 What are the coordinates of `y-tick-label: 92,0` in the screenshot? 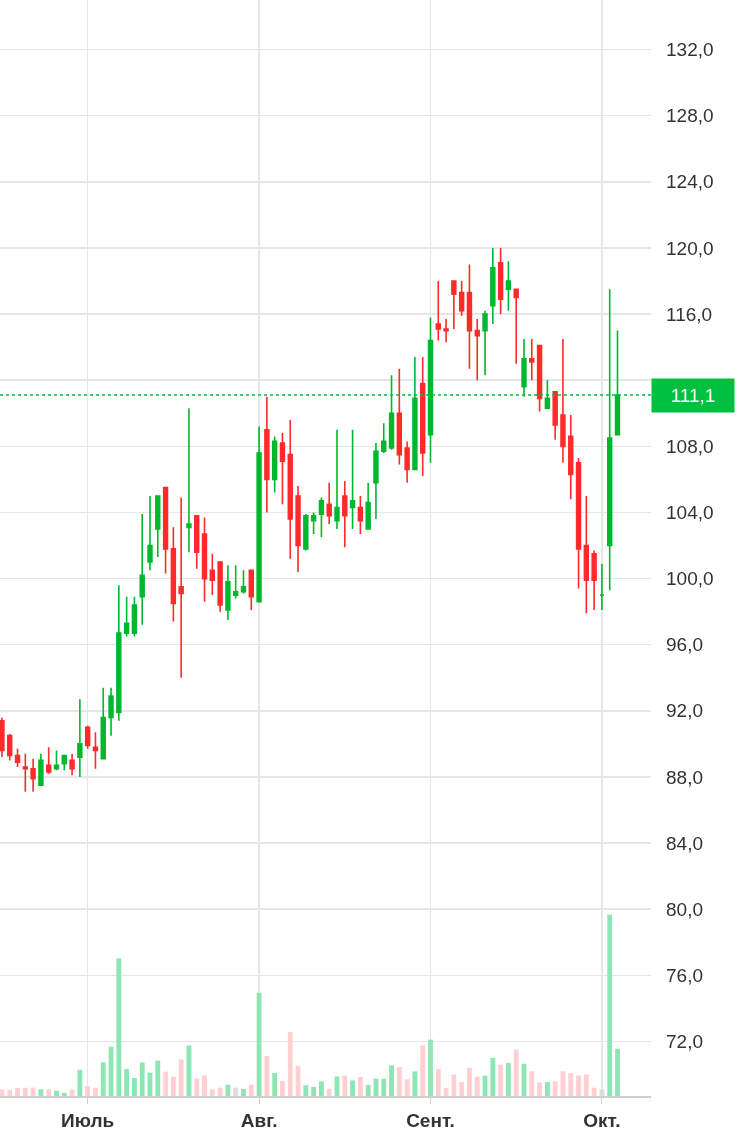 It's located at (684, 711).